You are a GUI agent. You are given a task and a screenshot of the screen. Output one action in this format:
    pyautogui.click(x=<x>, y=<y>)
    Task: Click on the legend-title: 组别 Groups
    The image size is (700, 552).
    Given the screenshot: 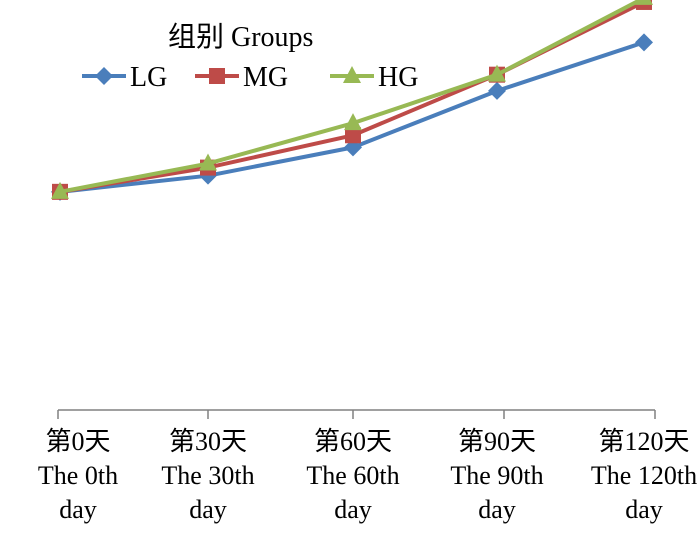 What is the action you would take?
    pyautogui.click(x=240, y=37)
    